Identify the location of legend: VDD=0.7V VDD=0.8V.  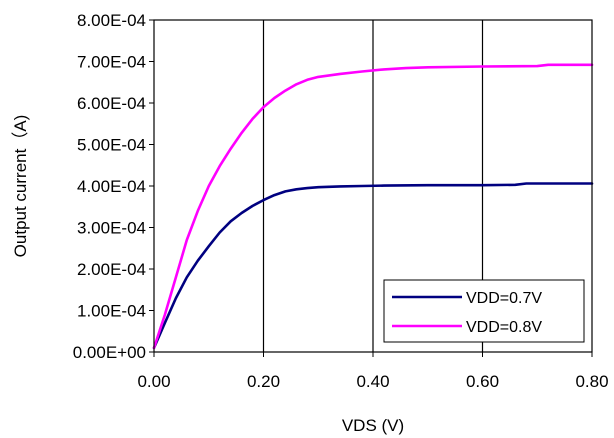
(484, 311).